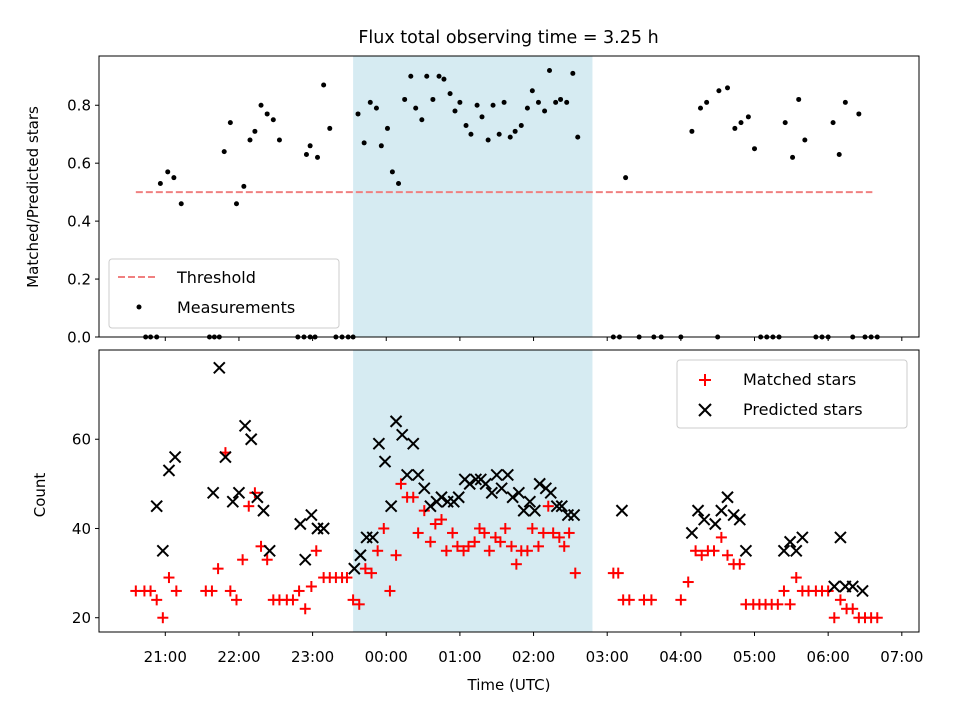 Image resolution: width=960 pixels, height=720 pixels. What do you see at coordinates (165, 657) in the screenshot?
I see `x-tick-label: 21:00` at bounding box center [165, 657].